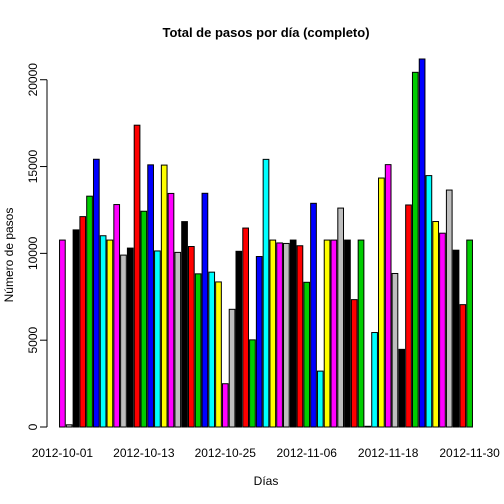 The height and width of the screenshot is (504, 504). Describe the element at coordinates (265, 32) in the screenshot. I see `chart-title: Total de pasos por día (completo)` at that location.